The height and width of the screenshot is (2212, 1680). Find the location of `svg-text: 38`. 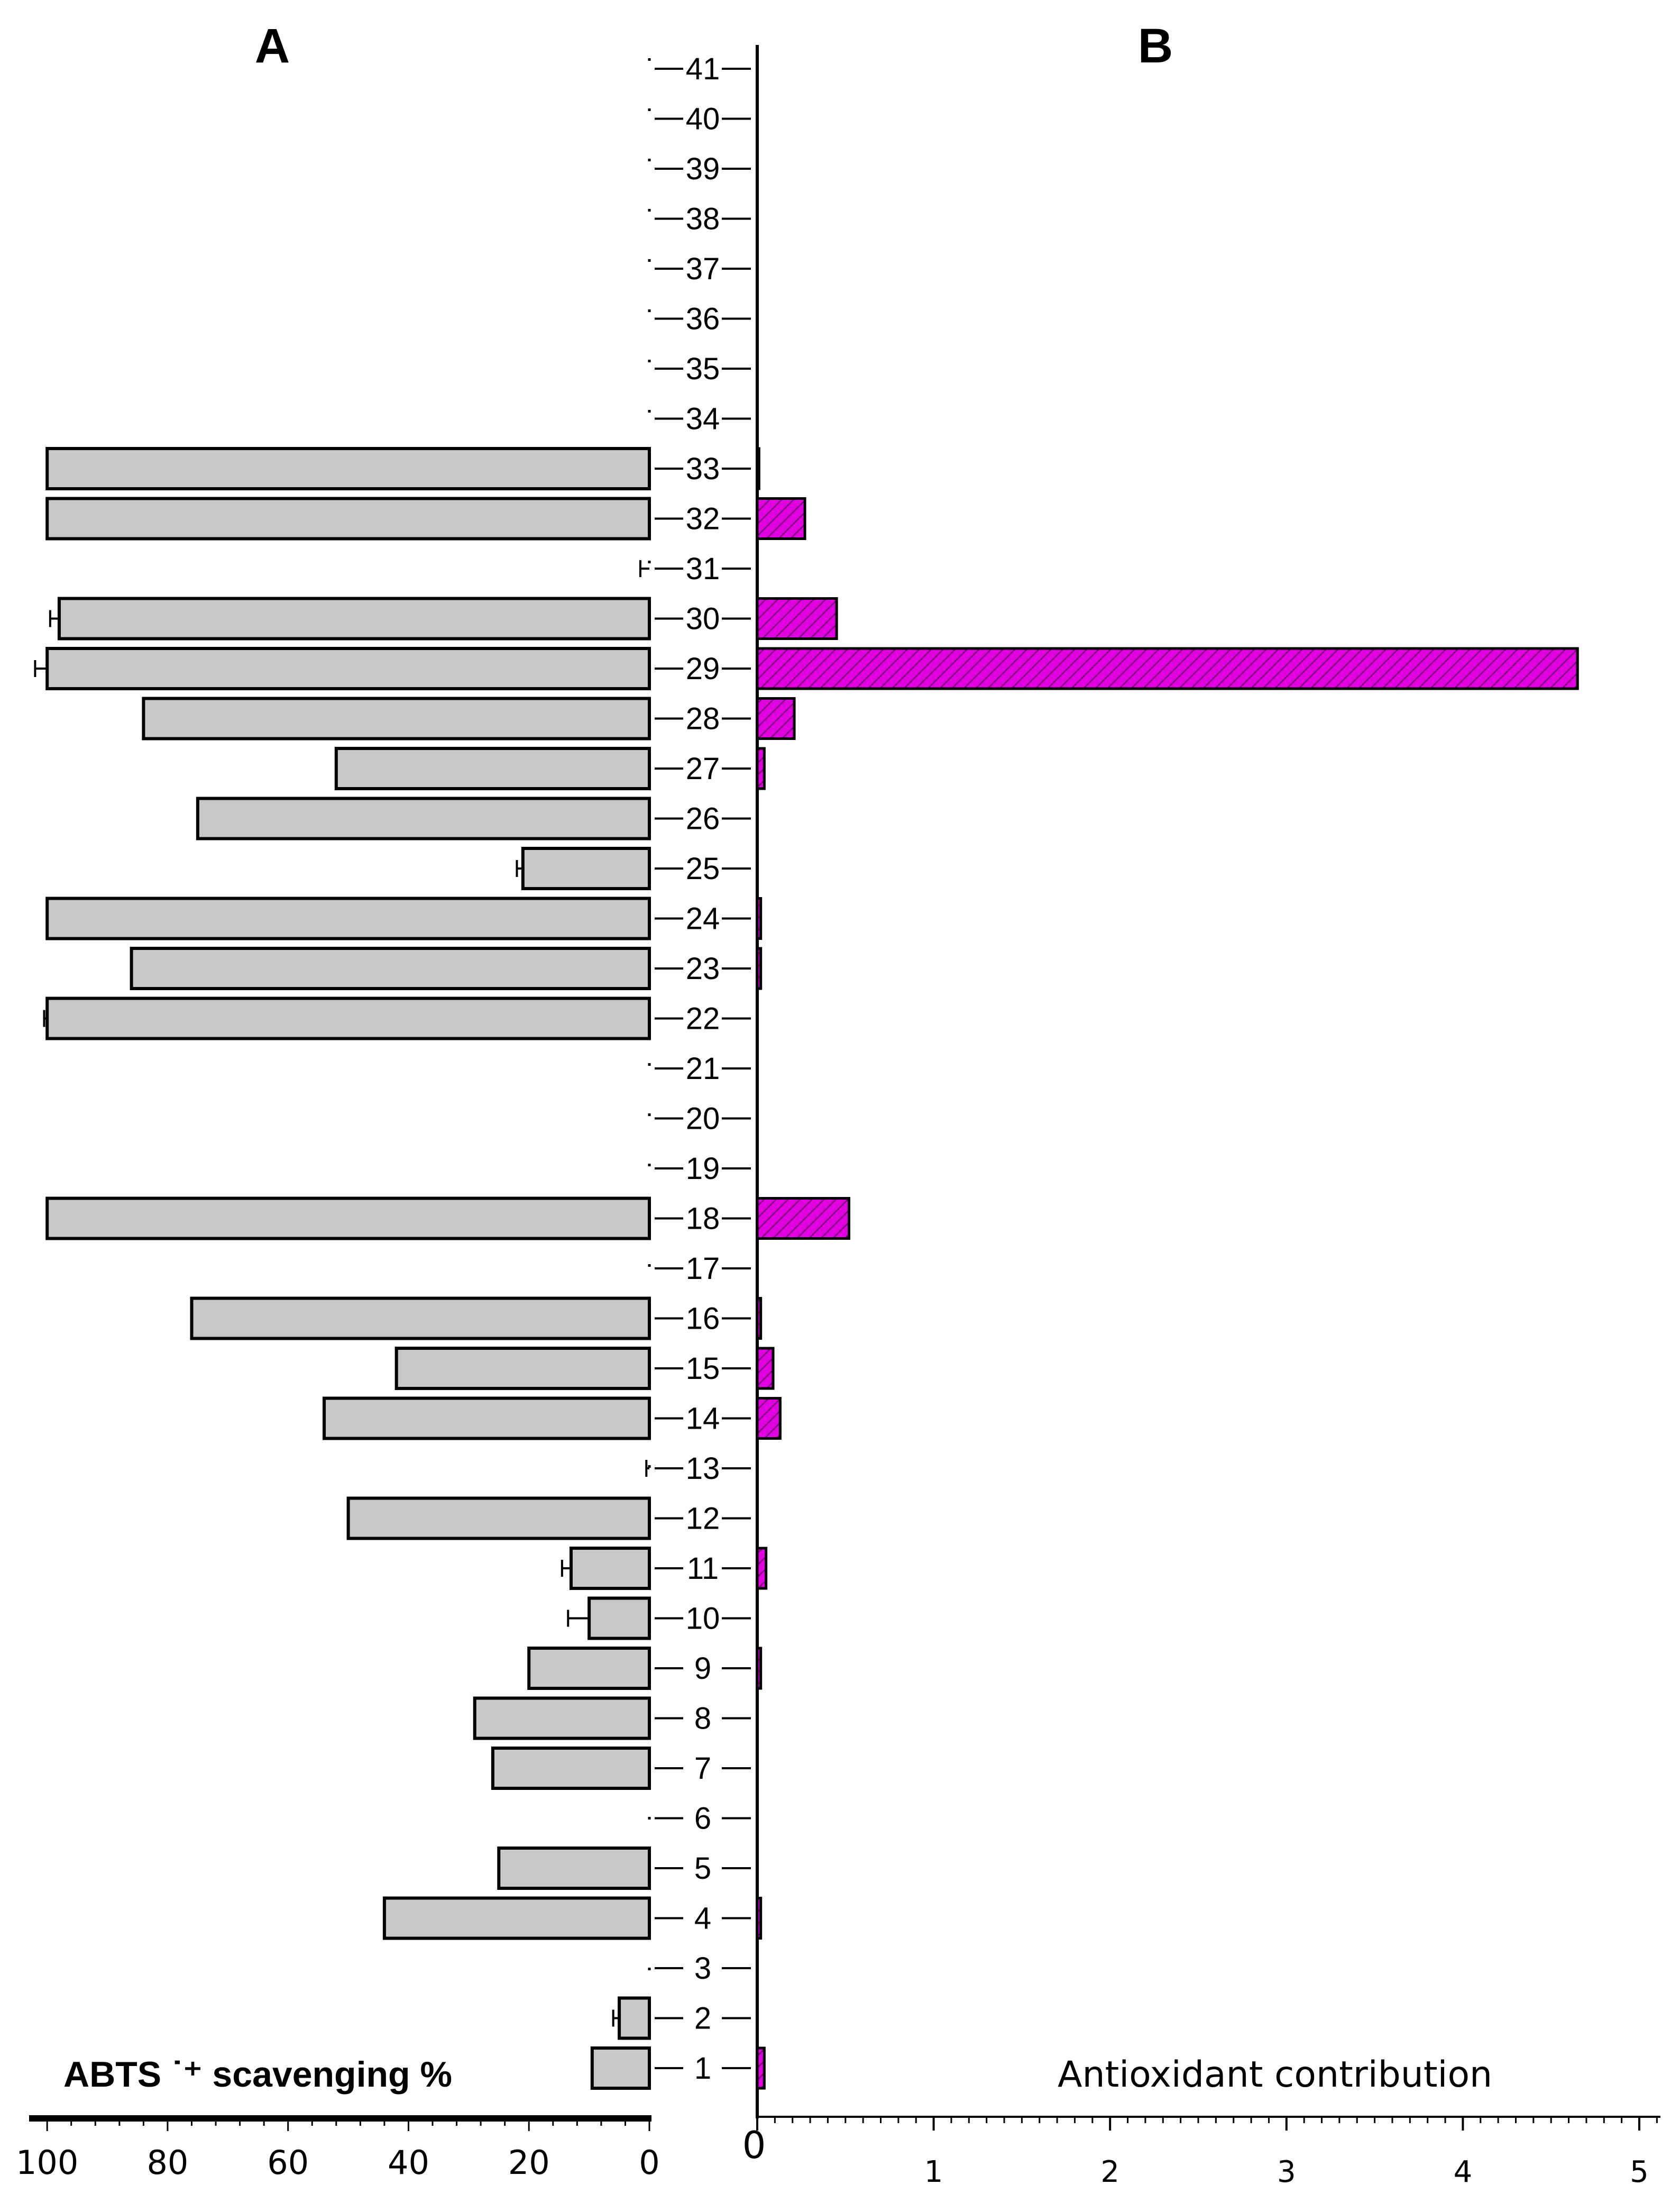

svg-text: 38 is located at coordinates (703, 219).